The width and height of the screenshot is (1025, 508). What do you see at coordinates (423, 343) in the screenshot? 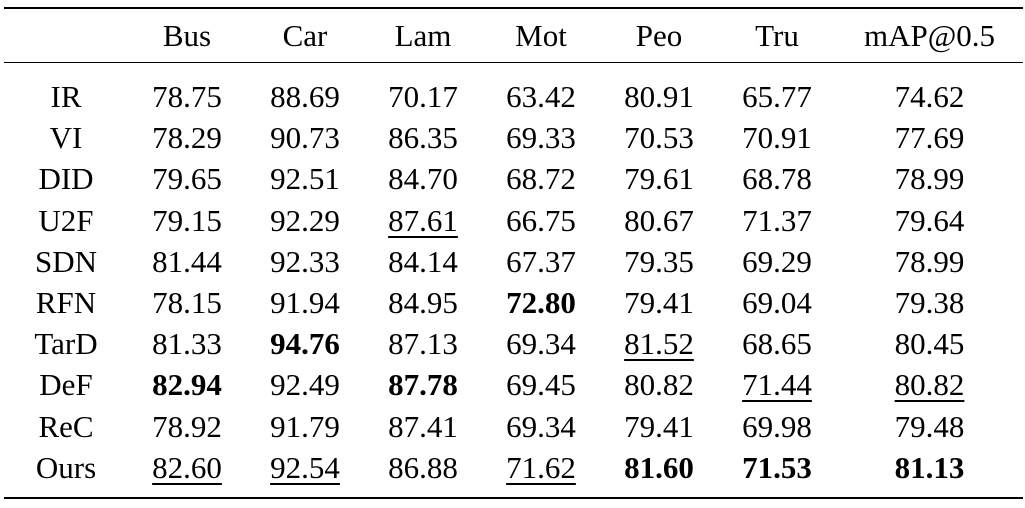
I see `value-cell: 87.13` at bounding box center [423, 343].